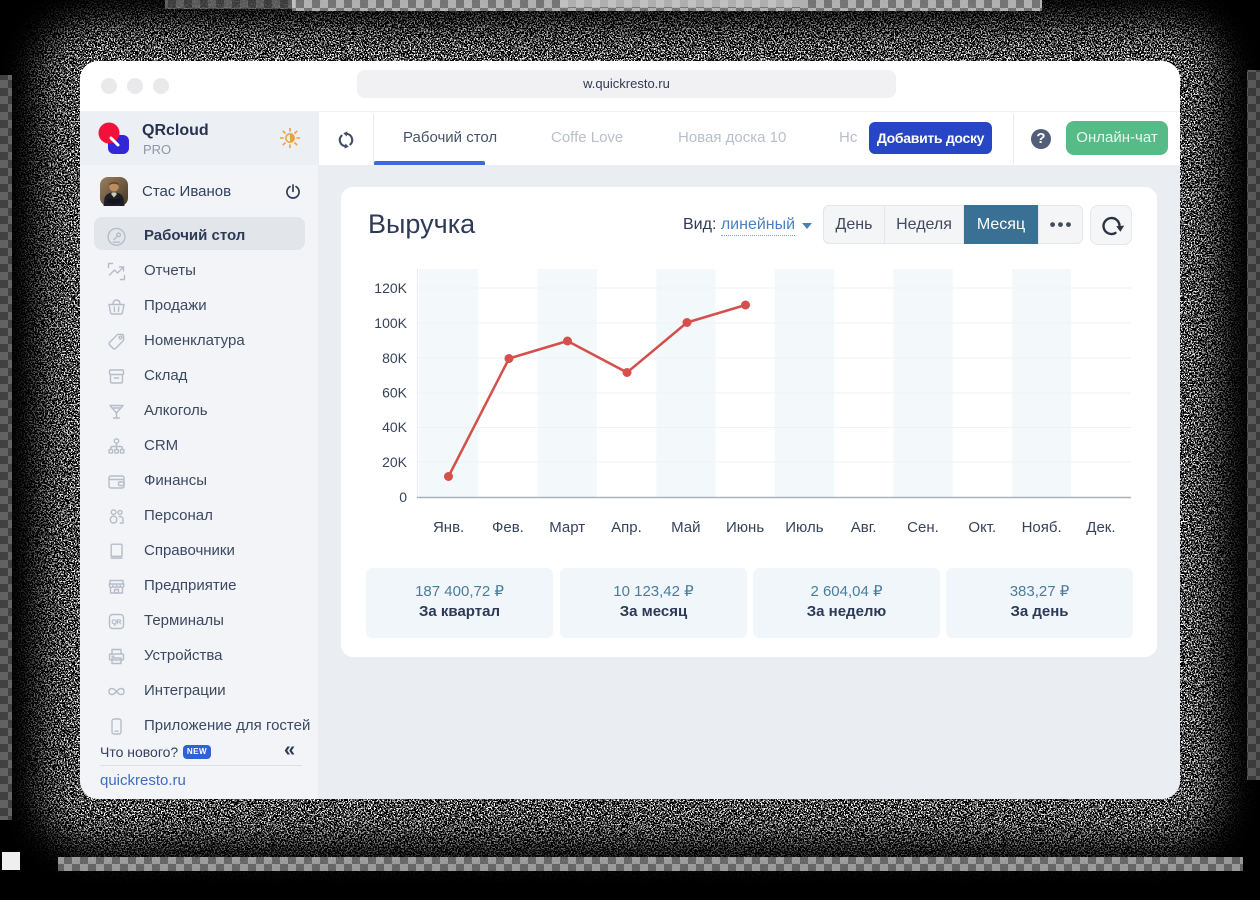 This screenshot has width=1260, height=900. Describe the element at coordinates (864, 527) in the screenshot. I see `svg-text: Авг.` at that location.